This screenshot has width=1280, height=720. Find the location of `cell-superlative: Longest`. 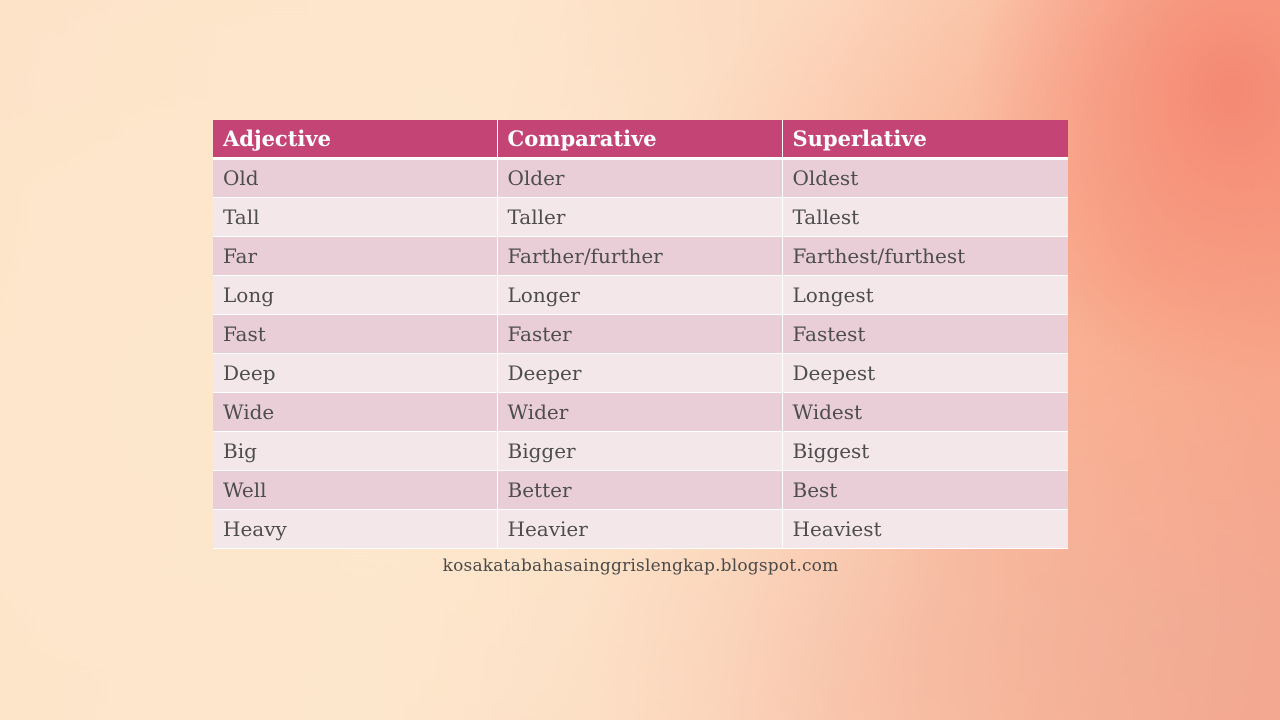

cell-superlative: Longest is located at coordinates (925, 295).